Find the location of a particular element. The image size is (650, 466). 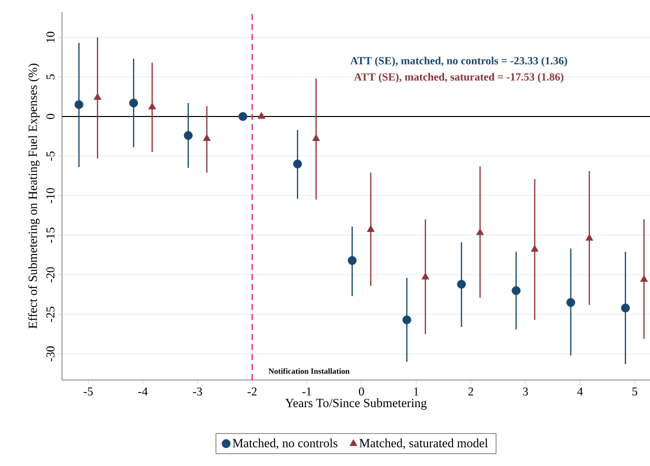

annotation: ATT (SE), matched, no controls = -23.33 (1.36) is located at coordinates (459, 61).